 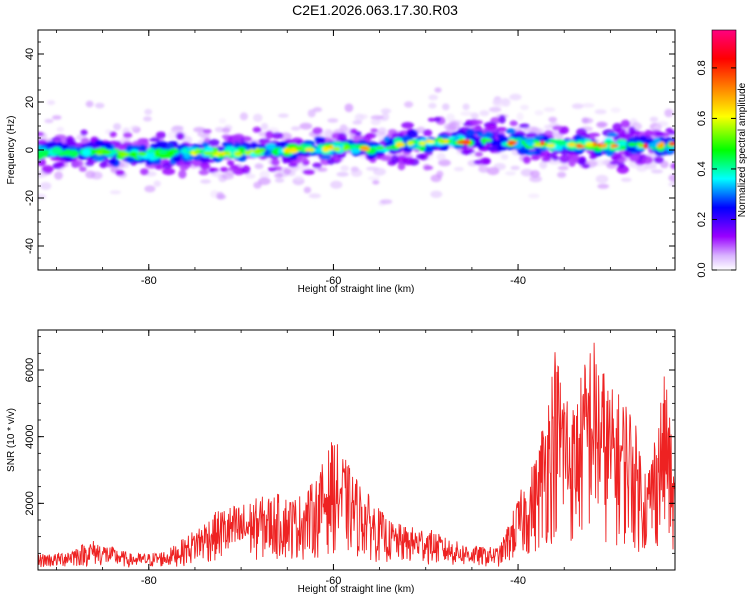 What do you see at coordinates (702, 219) in the screenshot?
I see `colorbar-tick-label: 0.2` at bounding box center [702, 219].